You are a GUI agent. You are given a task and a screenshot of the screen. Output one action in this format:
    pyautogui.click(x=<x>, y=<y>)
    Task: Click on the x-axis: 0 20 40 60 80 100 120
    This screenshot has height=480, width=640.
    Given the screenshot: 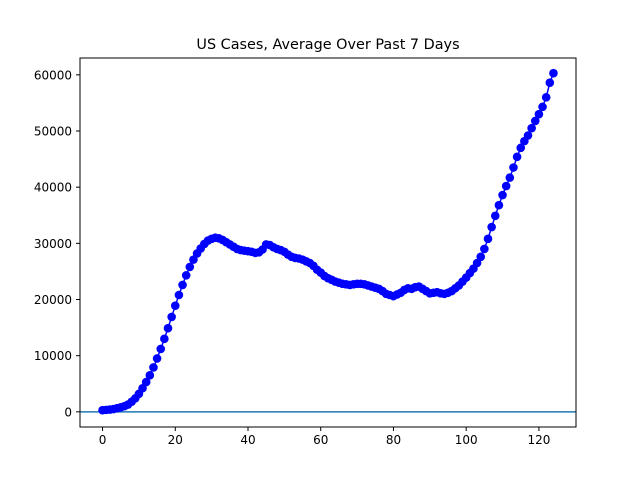 What is the action you would take?
    pyautogui.click(x=324, y=437)
    